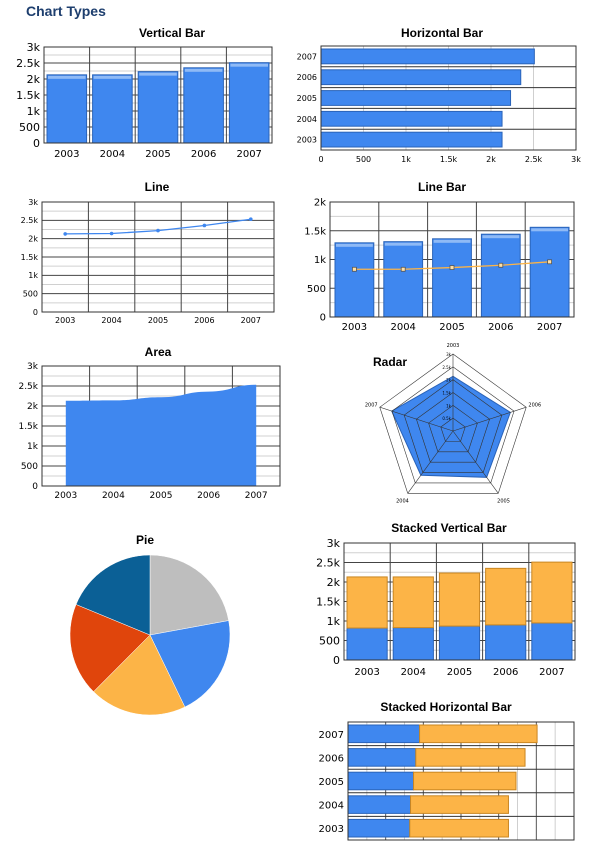  Describe the element at coordinates (446, 393) in the screenshot. I see `radar-tick-label: 1.5k` at that location.